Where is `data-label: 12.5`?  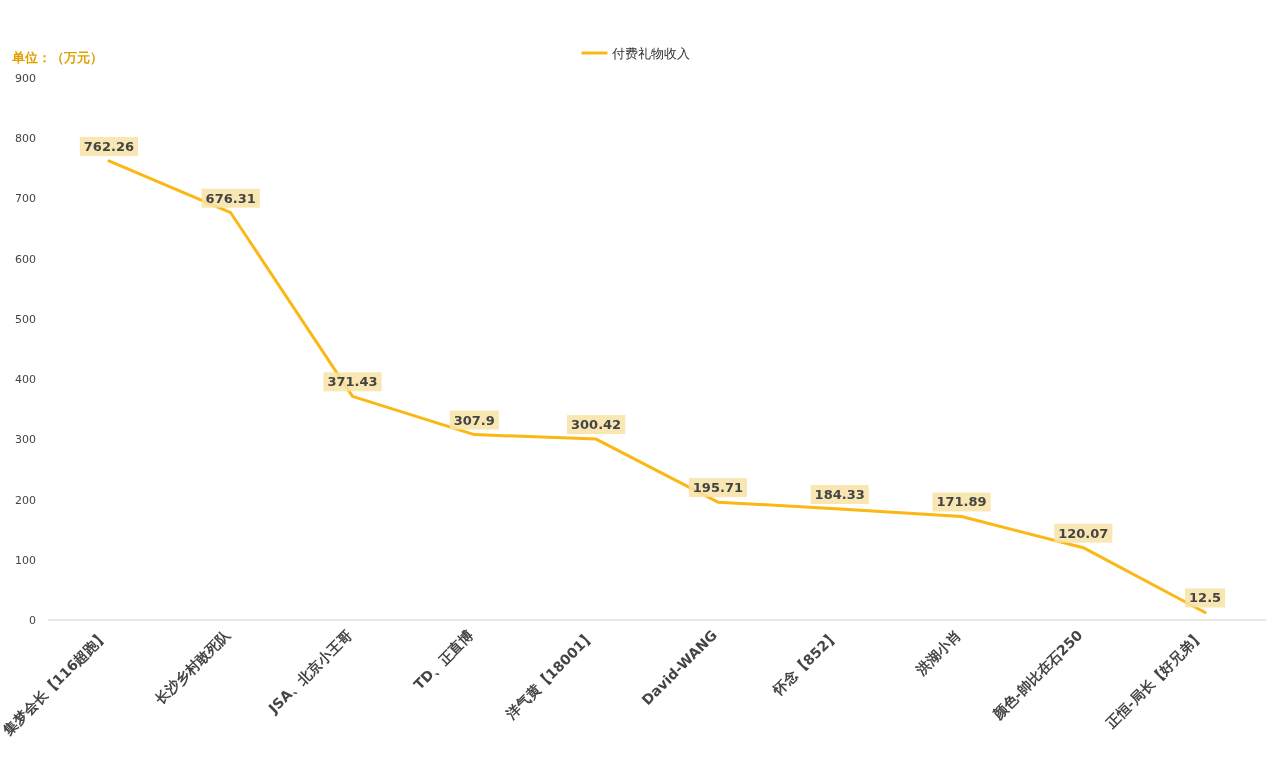 data-label: 12.5 is located at coordinates (1205, 598).